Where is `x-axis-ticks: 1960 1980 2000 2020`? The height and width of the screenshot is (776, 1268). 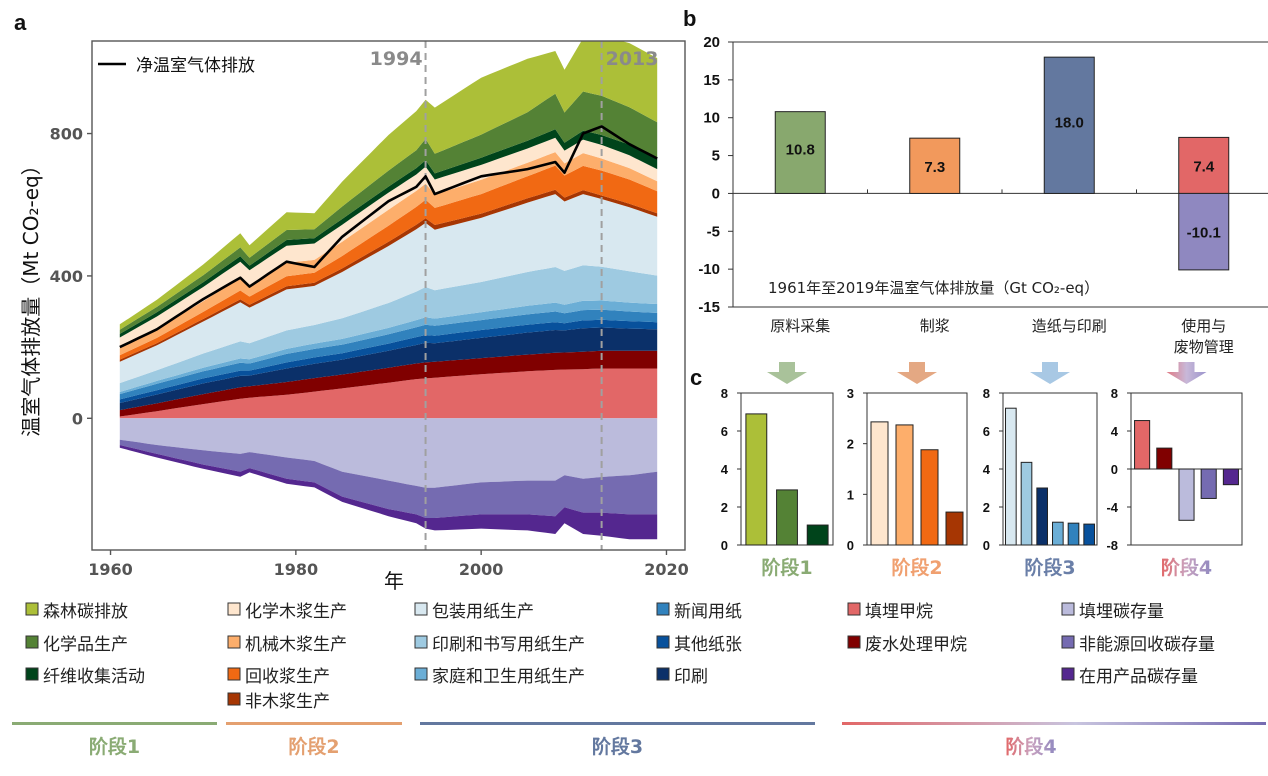
x-axis-ticks: 1960 1980 2000 2020 is located at coordinates (388, 564).